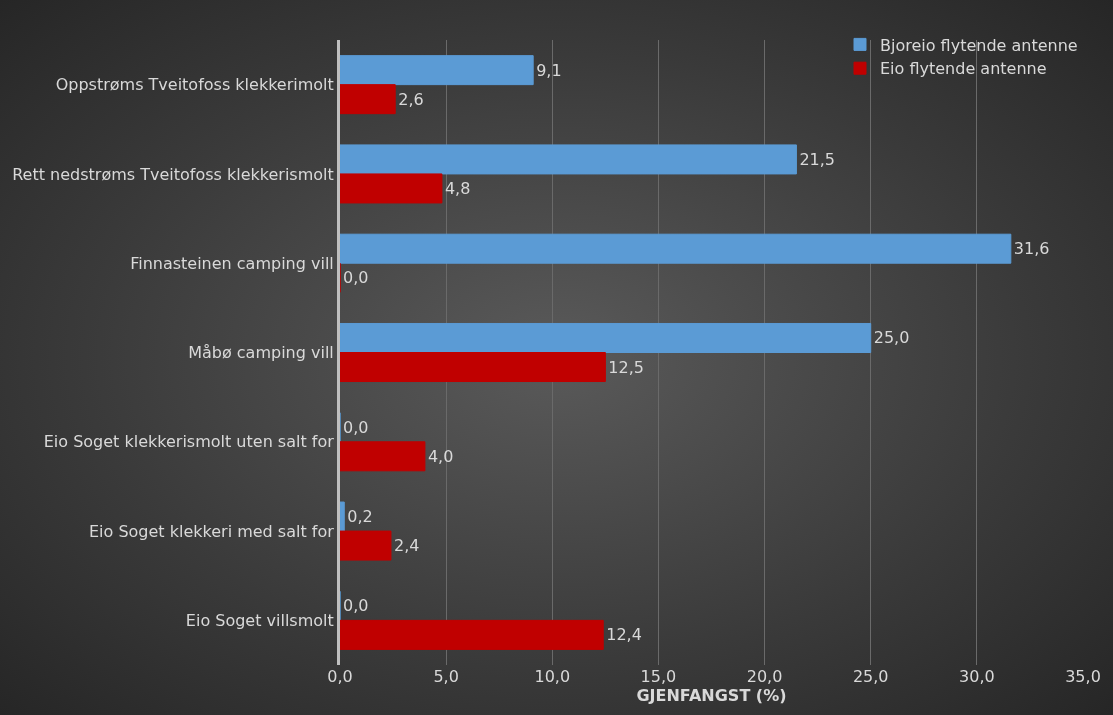 The image size is (1113, 715). Describe the element at coordinates (626, 367) in the screenshot. I see `data-label: 12,5` at that location.